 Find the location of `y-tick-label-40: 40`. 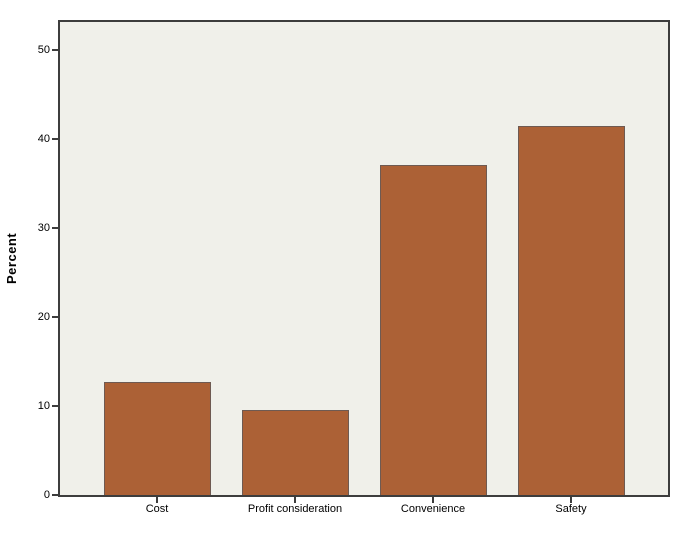

y-tick-label-40: 40 is located at coordinates (43, 138).